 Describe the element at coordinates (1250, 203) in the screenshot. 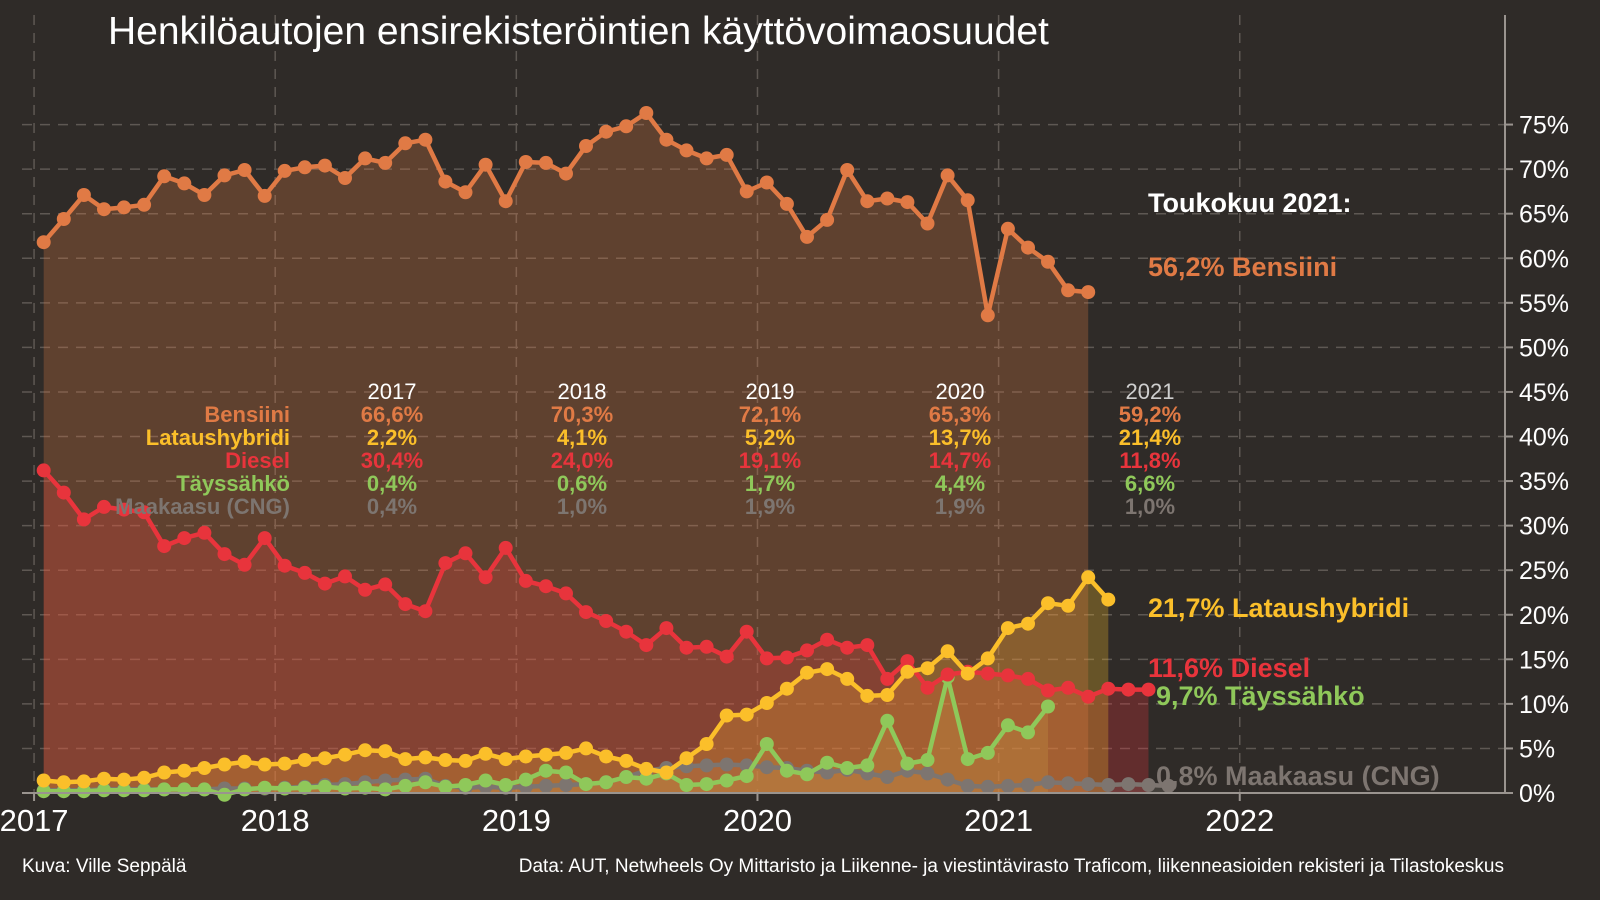

I see `annotation-heading: Toukokuu 2021:` at that location.